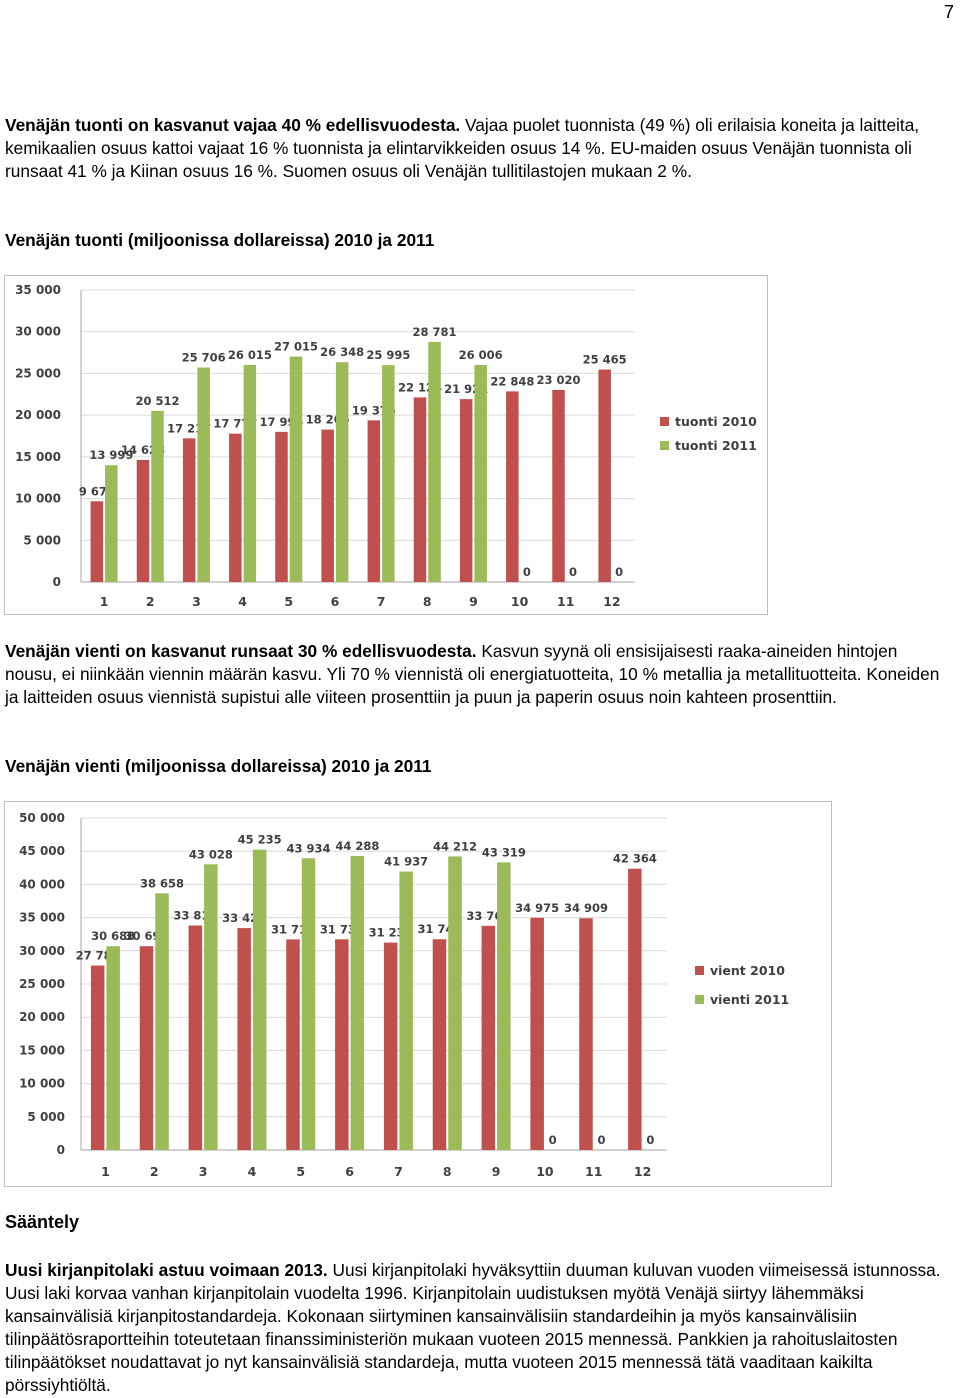 The image size is (960, 1398). What do you see at coordinates (349, 1171) in the screenshot?
I see `x-tick-label: 6` at bounding box center [349, 1171].